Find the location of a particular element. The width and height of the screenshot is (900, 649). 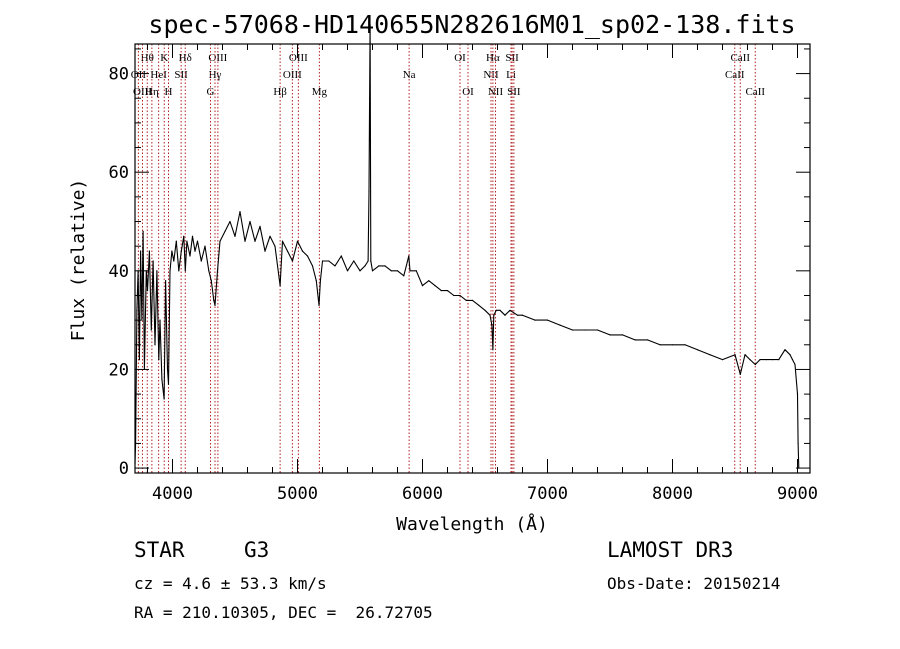

line-marker-label: Hη is located at coordinates (152, 92).